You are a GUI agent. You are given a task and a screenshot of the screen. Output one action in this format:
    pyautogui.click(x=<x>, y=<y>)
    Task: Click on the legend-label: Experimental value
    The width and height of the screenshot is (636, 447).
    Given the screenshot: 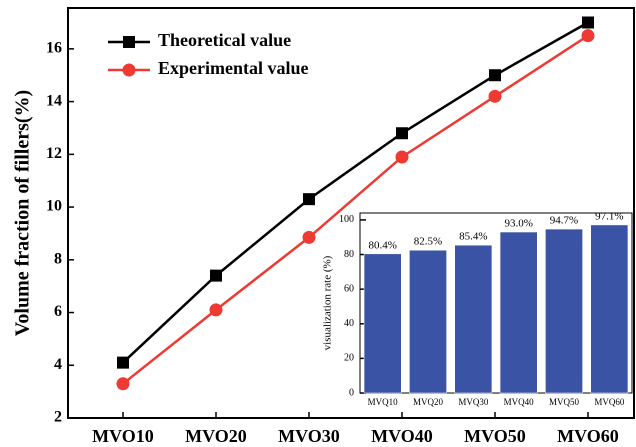 What is the action you would take?
    pyautogui.click(x=233, y=68)
    